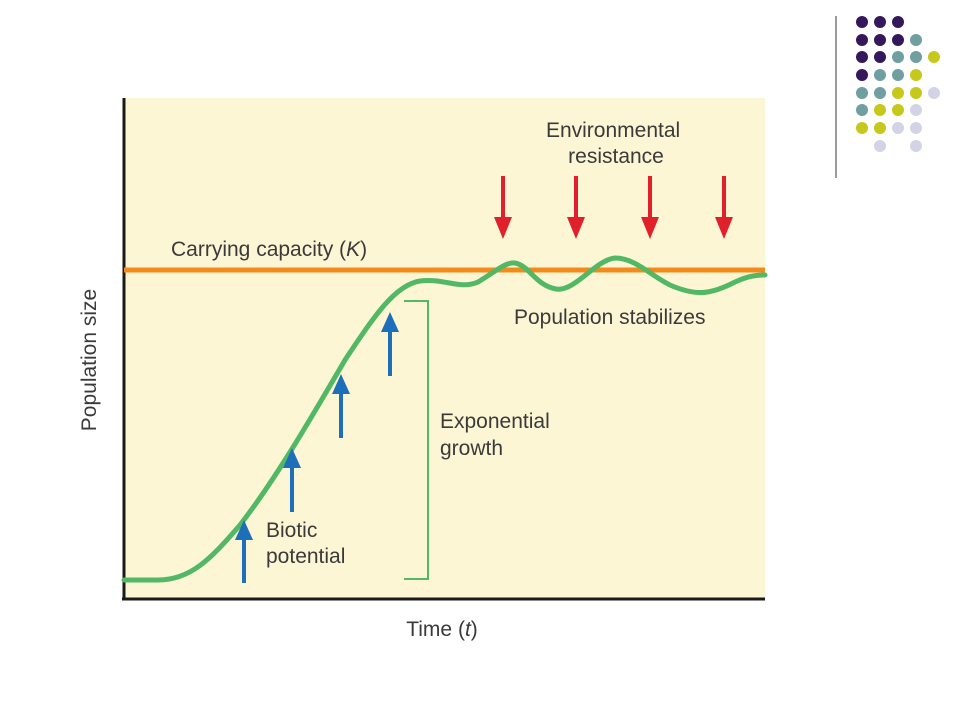 The image size is (960, 720). What do you see at coordinates (89, 360) in the screenshot?
I see `y-axis-label: Population size` at bounding box center [89, 360].